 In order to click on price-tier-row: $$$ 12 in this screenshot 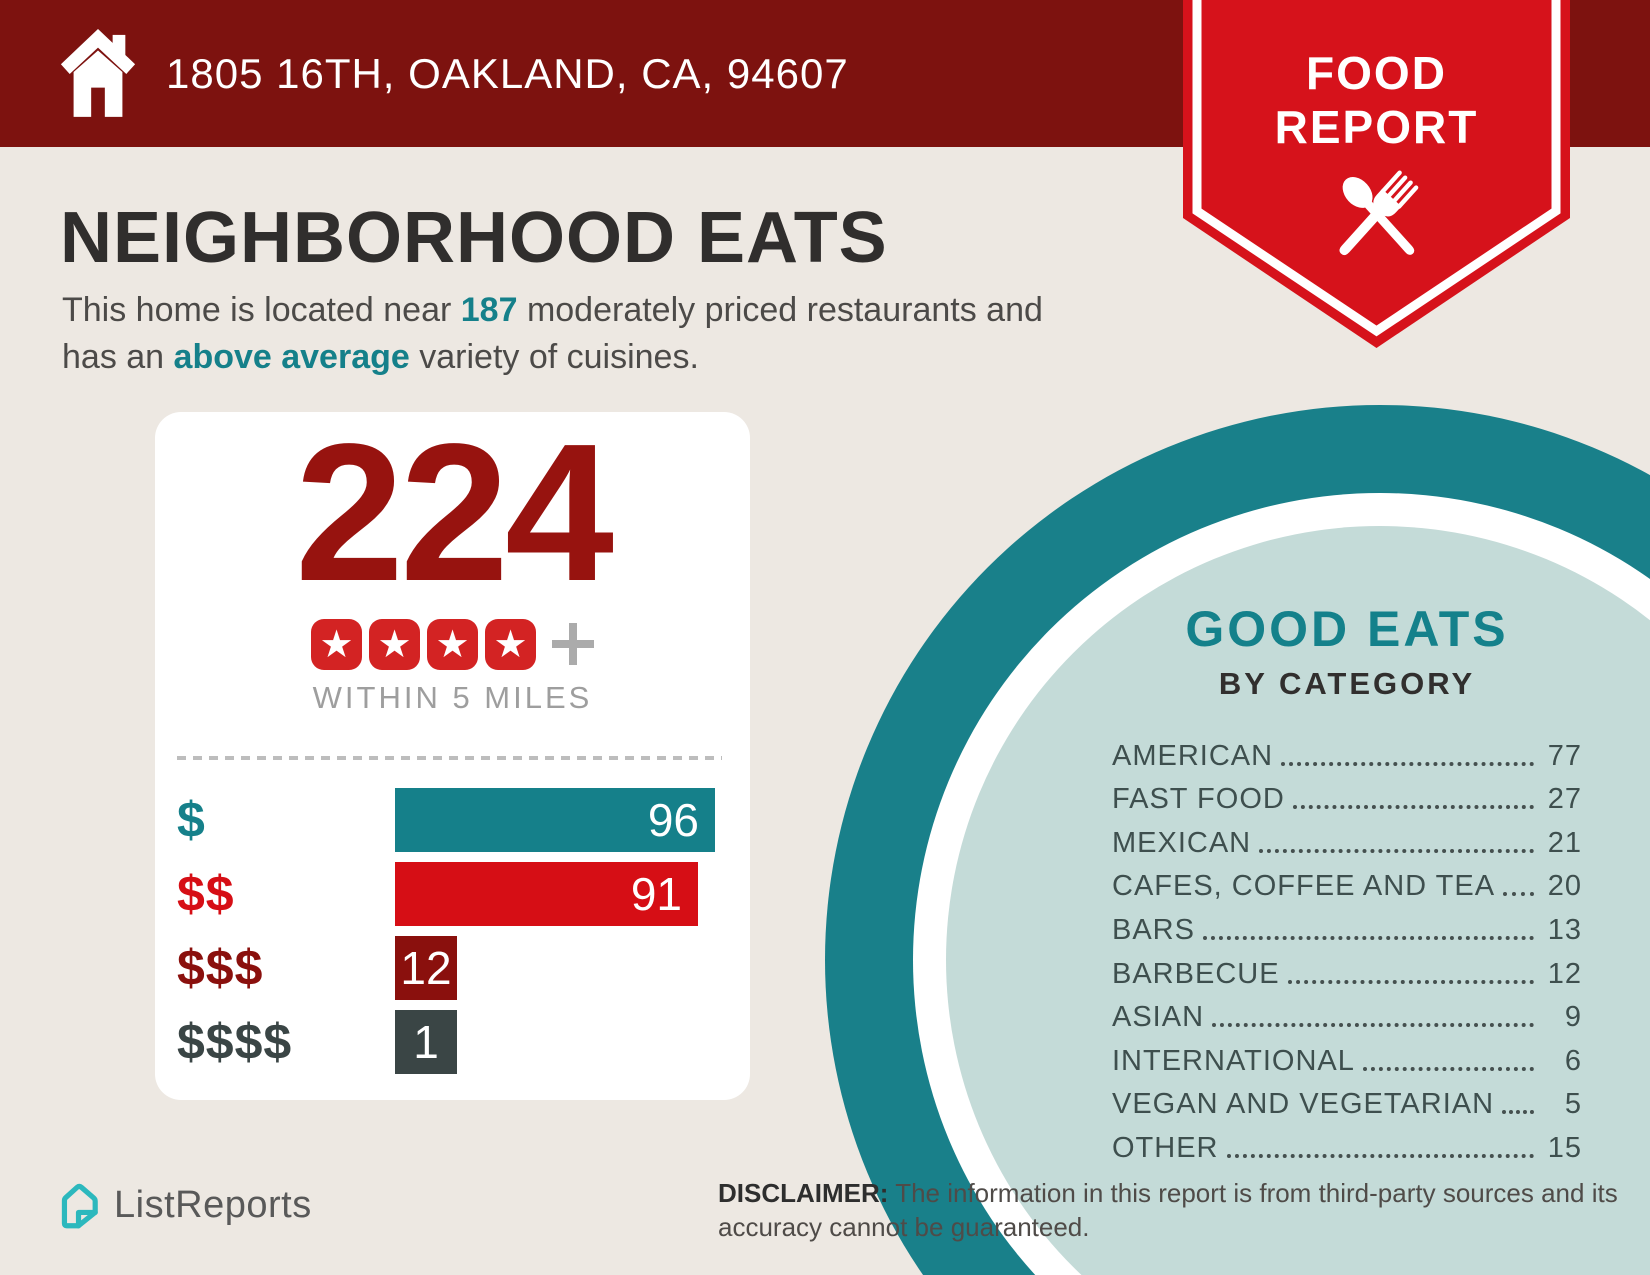, I will do `click(452, 968)`.